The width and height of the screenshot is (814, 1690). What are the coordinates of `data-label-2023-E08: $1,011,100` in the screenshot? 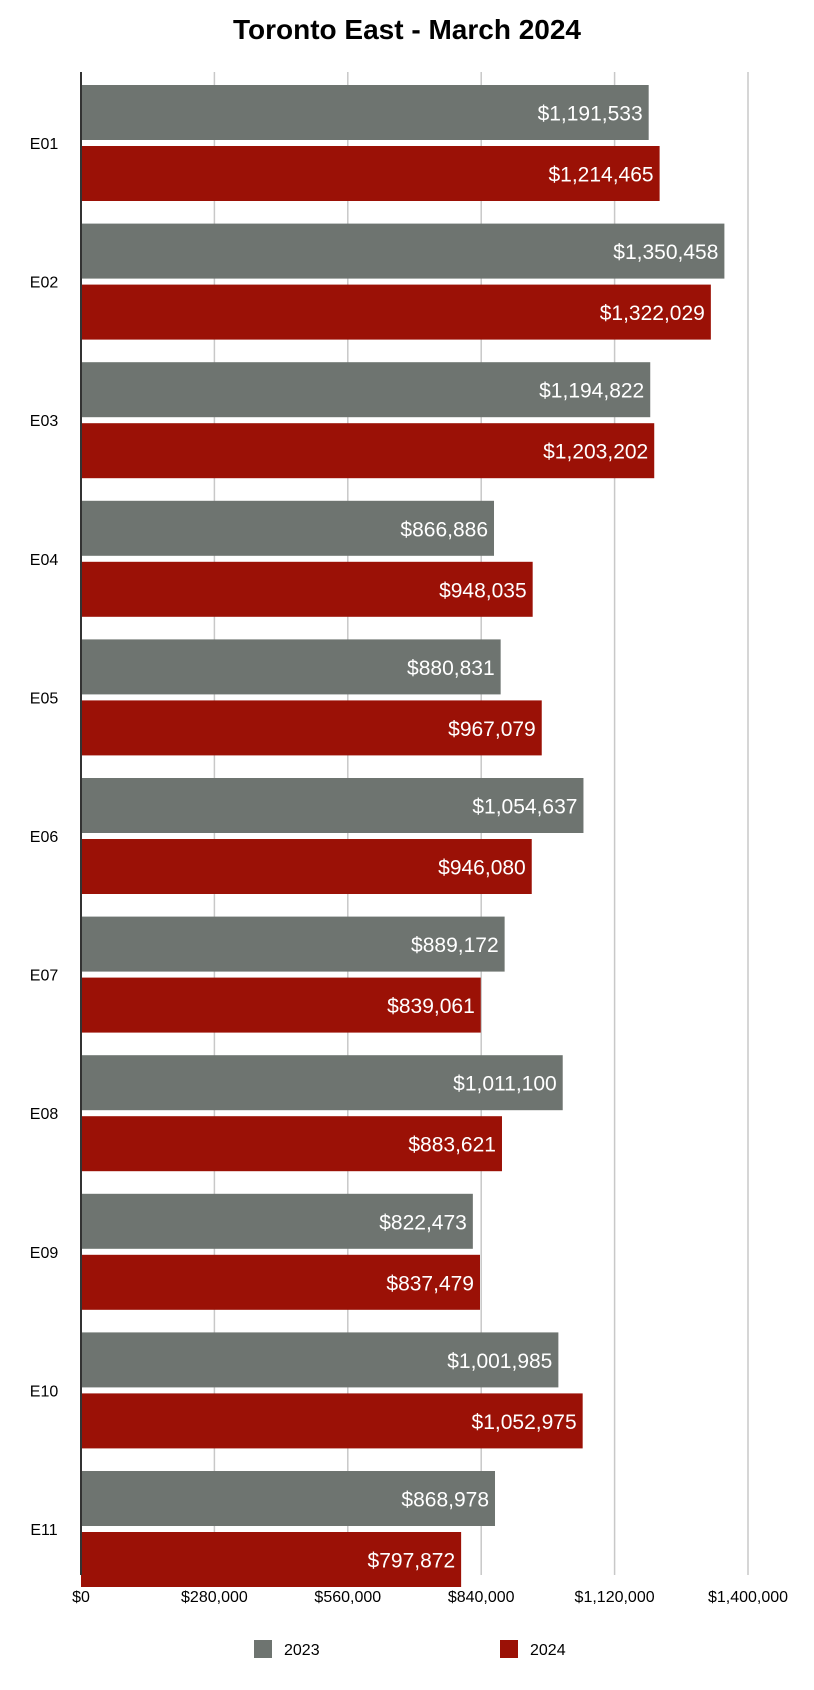 It's located at (505, 1084).